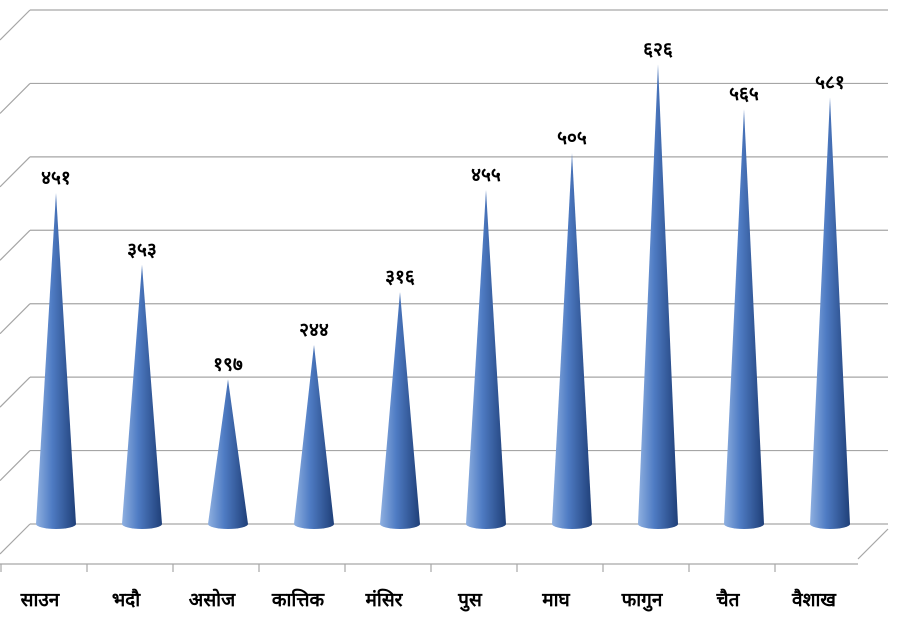  Describe the element at coordinates (429, 567) in the screenshot. I see `x-axis` at that location.